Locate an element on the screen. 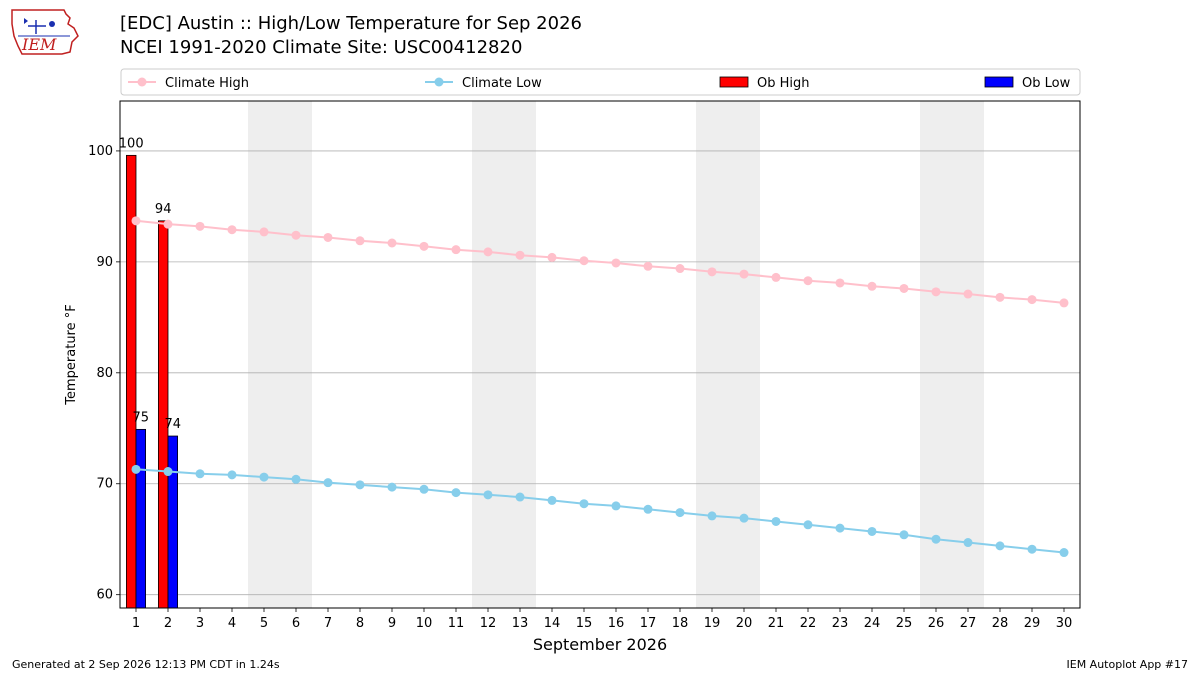 This screenshot has width=1200, height=675. chart-subtitle: NCEI 1991-2020 Climate Site: USC00412820 is located at coordinates (321, 47).